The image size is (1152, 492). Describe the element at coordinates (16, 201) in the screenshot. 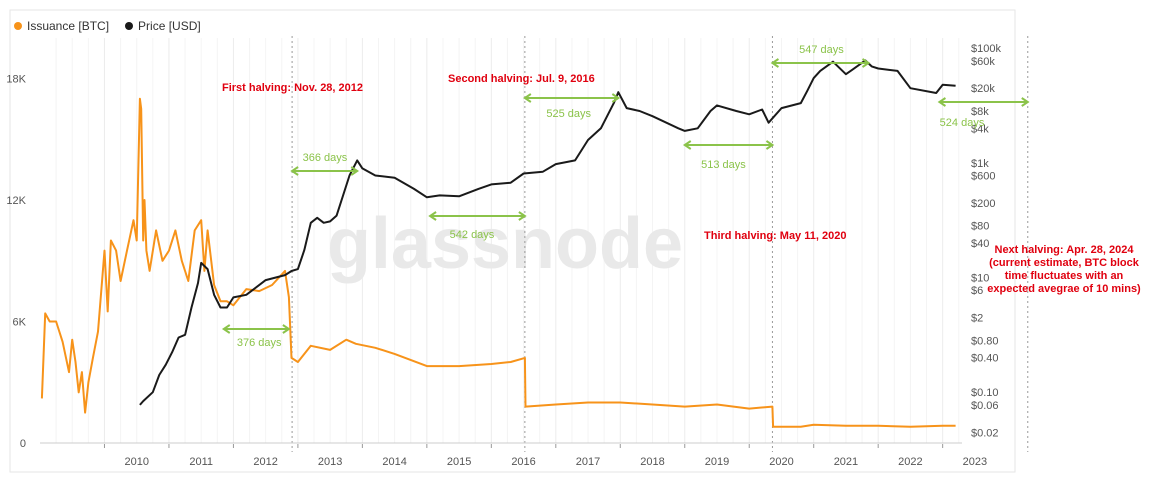

I see `left-tick-label: 12K` at that location.